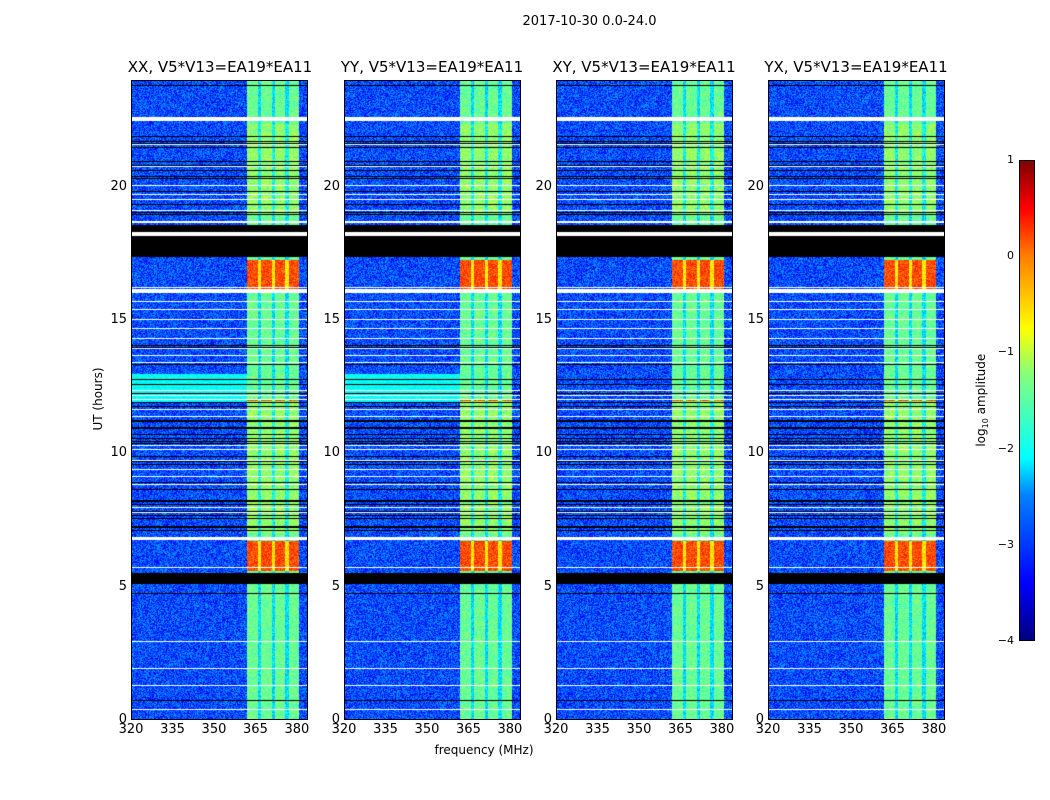  I want to click on colorbar, so click(1027, 400).